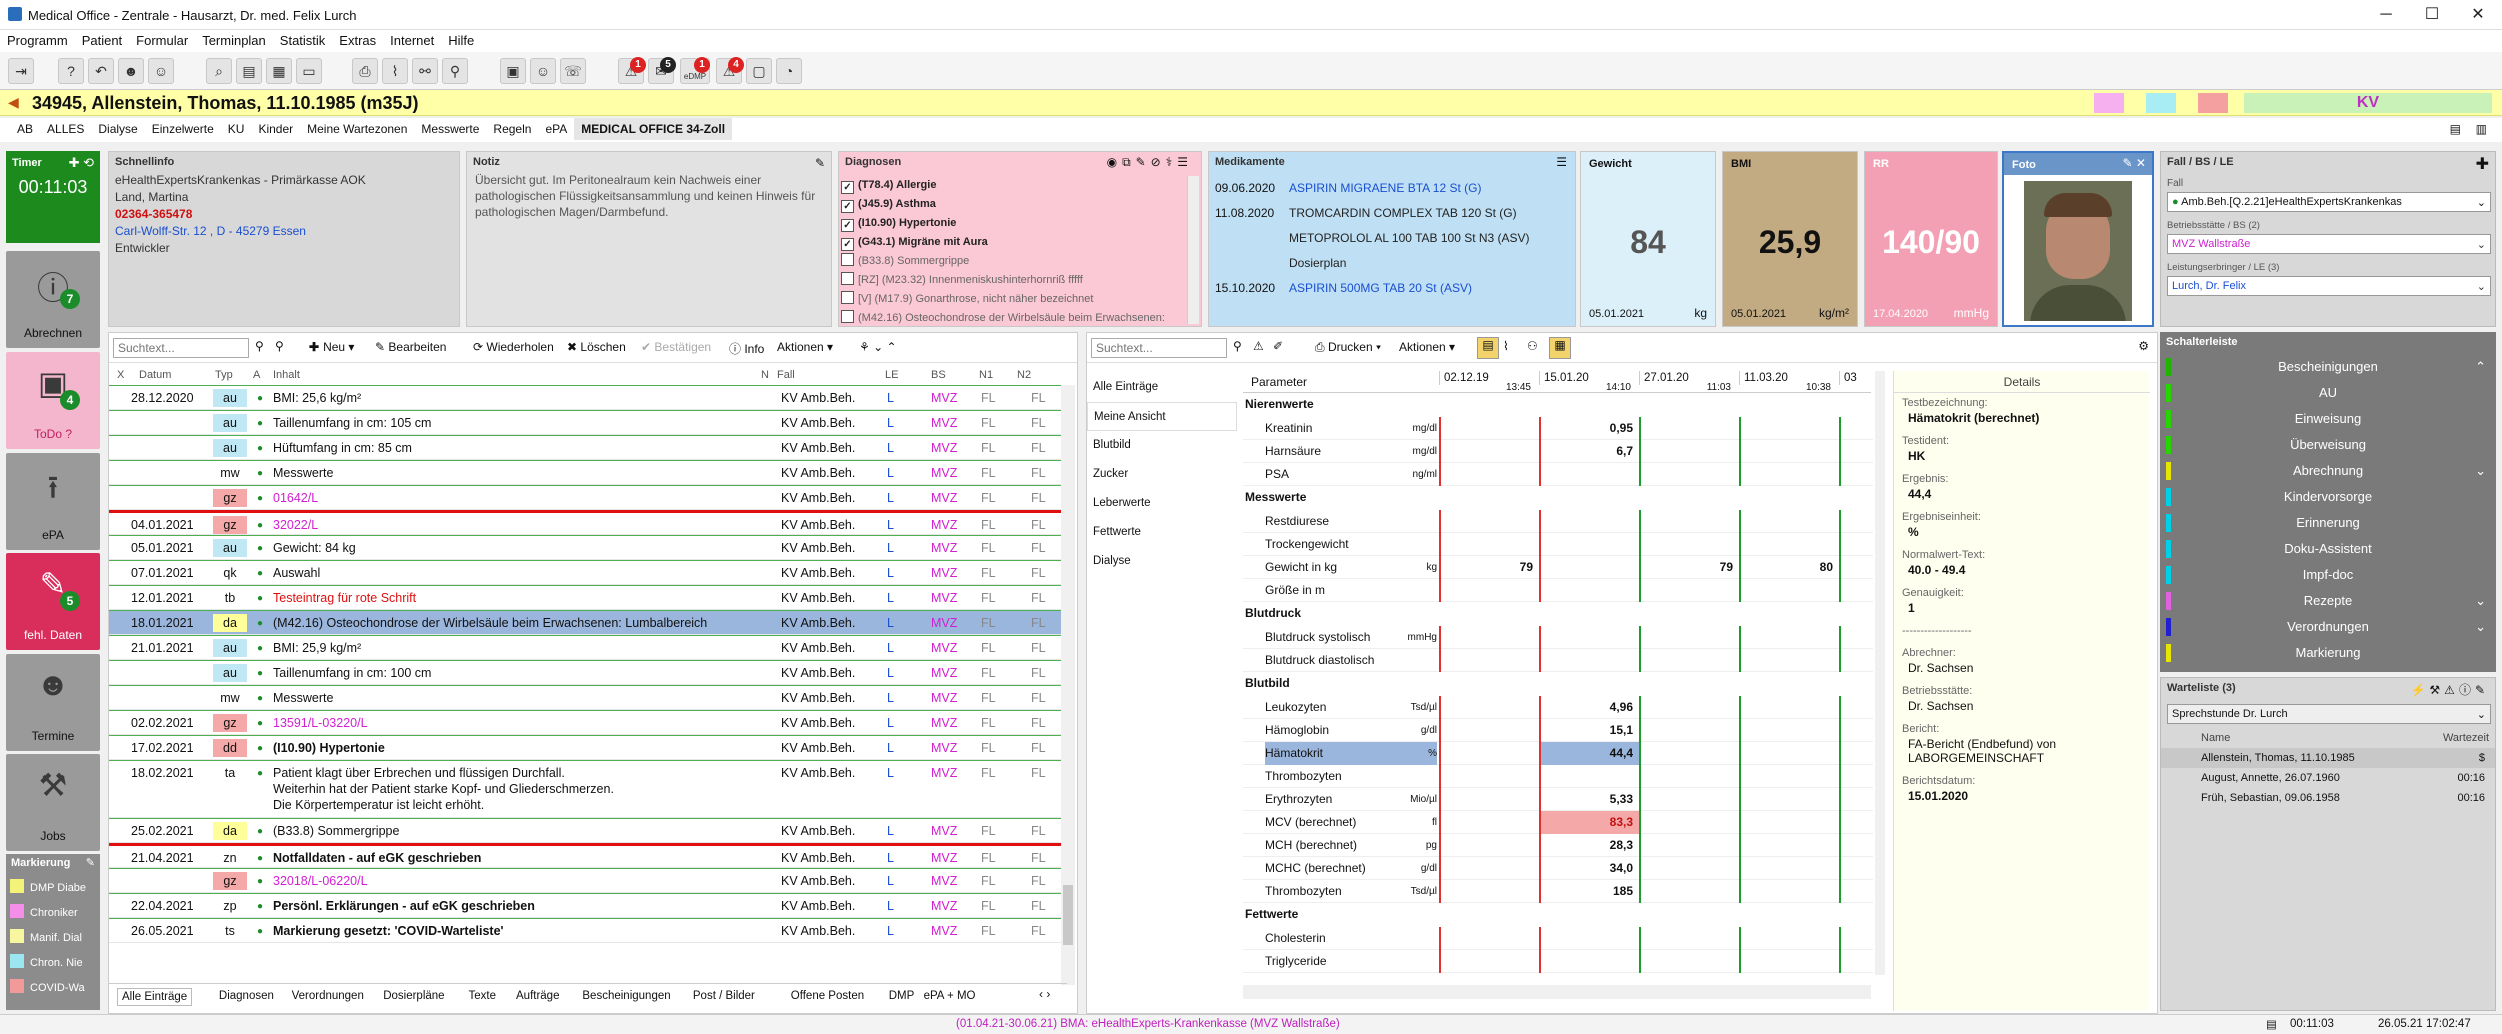  Describe the element at coordinates (234, 40) in the screenshot. I see `menu-terminplan: Terminplan` at that location.